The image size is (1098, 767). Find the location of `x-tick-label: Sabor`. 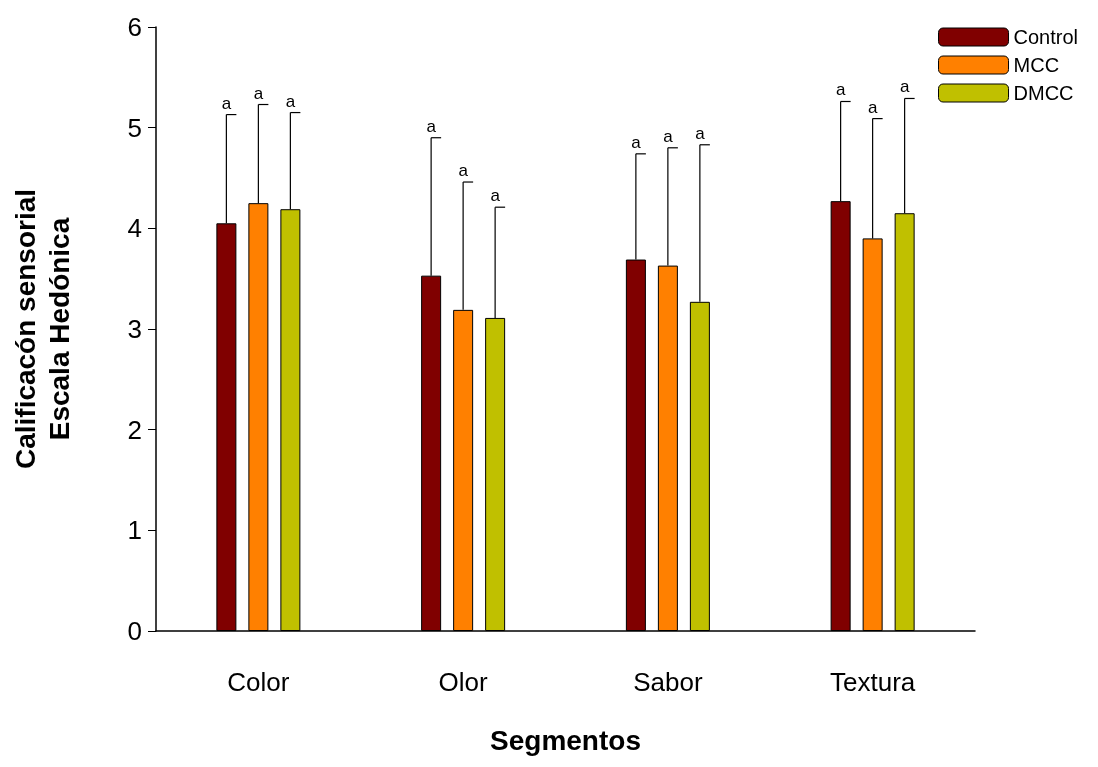

x-tick-label: Sabor is located at coordinates (668, 682).